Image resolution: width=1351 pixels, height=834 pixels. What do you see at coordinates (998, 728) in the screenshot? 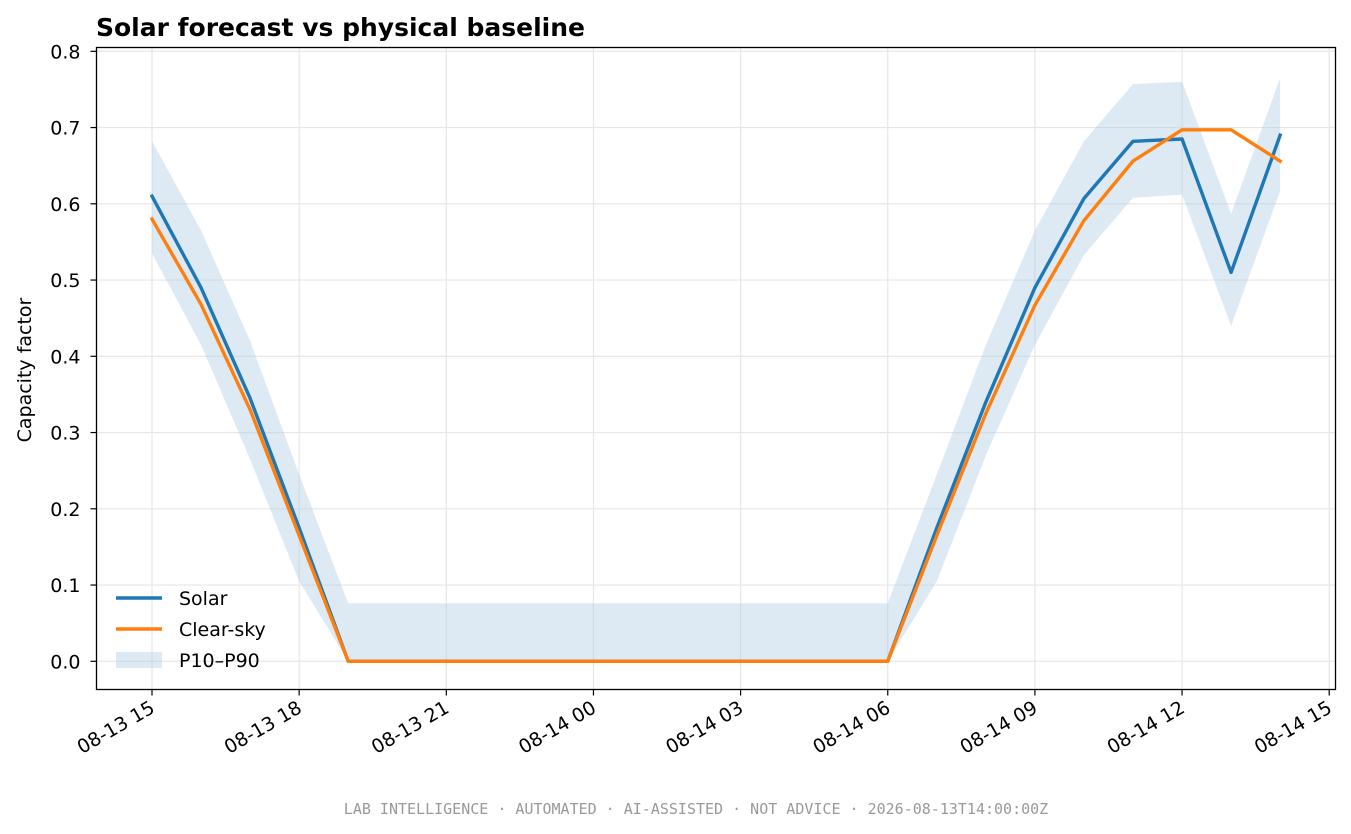
I see `x-tick-label: 08-14 09` at bounding box center [998, 728].